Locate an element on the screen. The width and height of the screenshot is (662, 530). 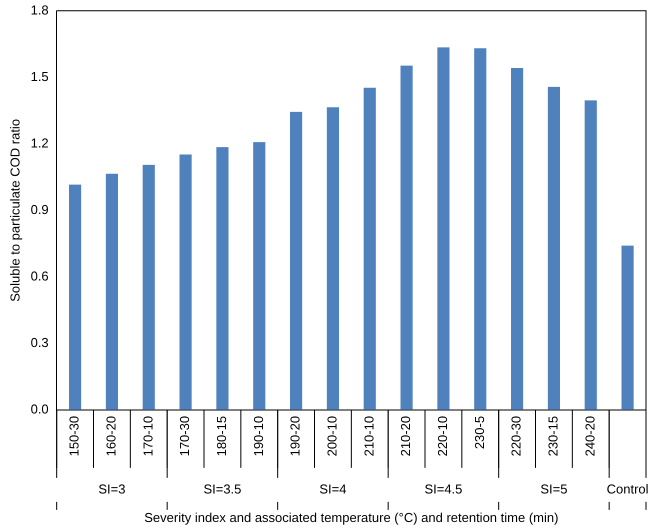
x-tick-label: 200-10 is located at coordinates (332, 436).